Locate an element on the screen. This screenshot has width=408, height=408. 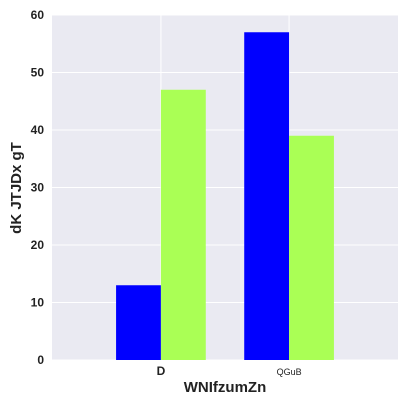
x-tick-labels: D QGuB is located at coordinates (229, 371).